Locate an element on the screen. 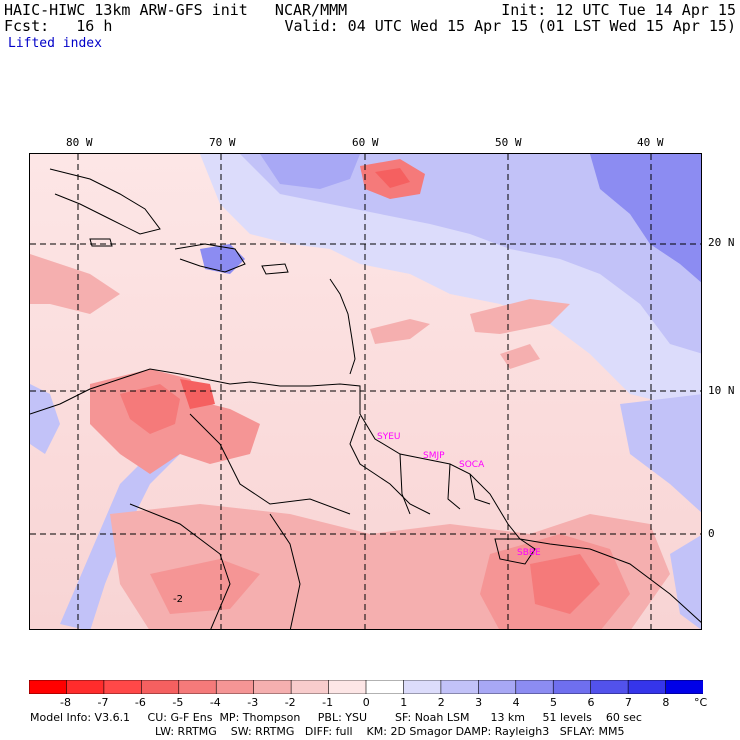 The height and width of the screenshot is (740, 740). unstable-region-caribbean is located at coordinates (75, 284).